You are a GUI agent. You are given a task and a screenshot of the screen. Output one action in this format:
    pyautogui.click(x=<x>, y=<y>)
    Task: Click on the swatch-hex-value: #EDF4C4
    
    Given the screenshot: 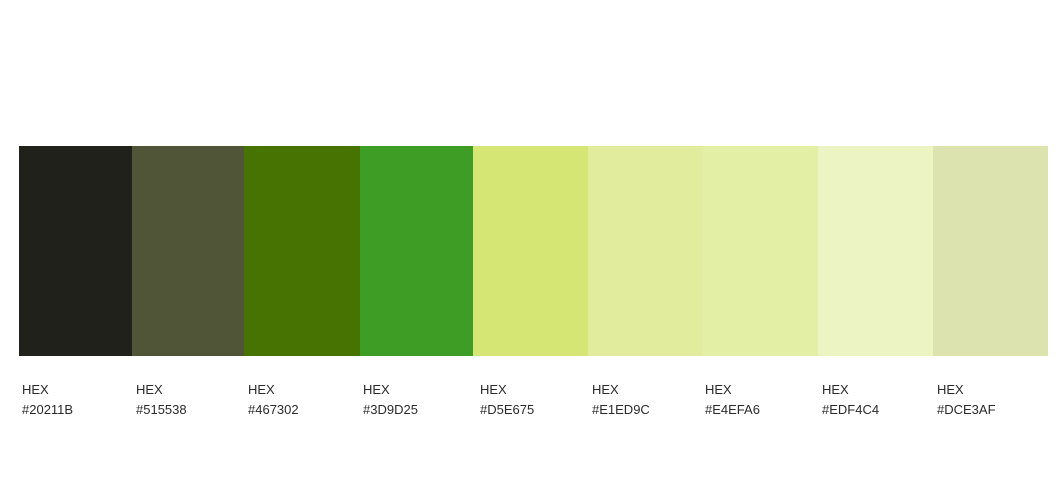 What is the action you would take?
    pyautogui.click(x=850, y=410)
    